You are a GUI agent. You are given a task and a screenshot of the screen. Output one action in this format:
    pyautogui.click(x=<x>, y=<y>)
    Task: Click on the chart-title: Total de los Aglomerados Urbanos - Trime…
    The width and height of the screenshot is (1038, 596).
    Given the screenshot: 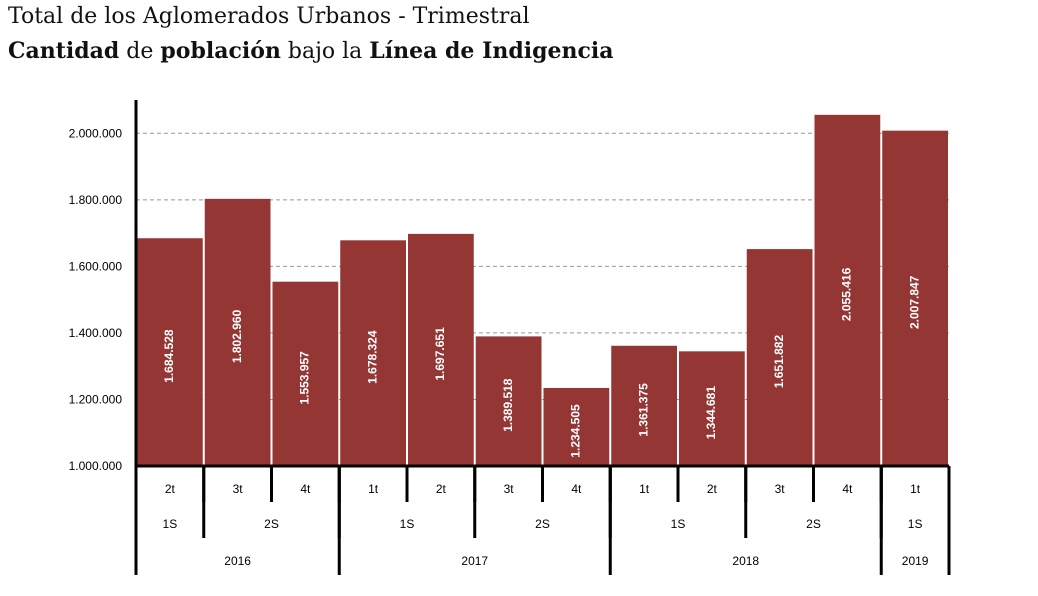 What is the action you would take?
    pyautogui.click(x=269, y=16)
    